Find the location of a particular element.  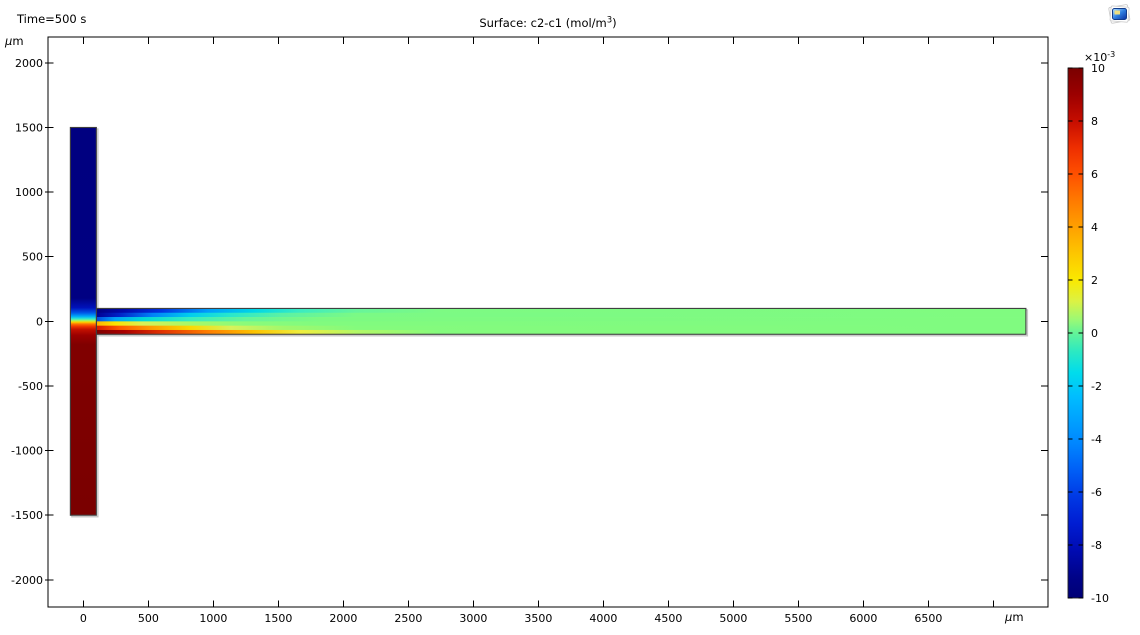

colorbar-exponent: ×10⁻³ is located at coordinates (1099, 57).